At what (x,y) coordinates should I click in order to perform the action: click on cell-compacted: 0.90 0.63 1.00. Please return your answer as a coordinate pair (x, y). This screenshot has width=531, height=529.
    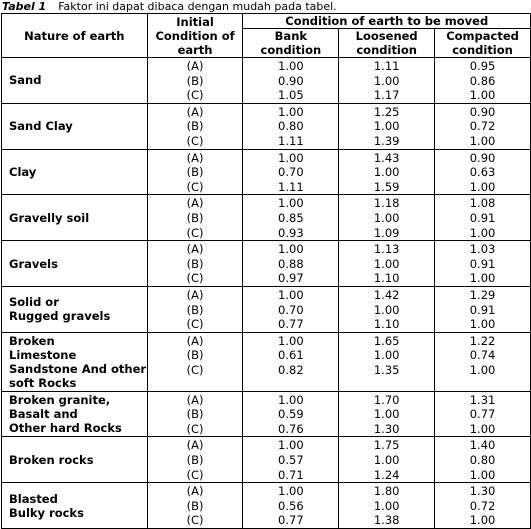
    Looking at the image, I should click on (482, 172).